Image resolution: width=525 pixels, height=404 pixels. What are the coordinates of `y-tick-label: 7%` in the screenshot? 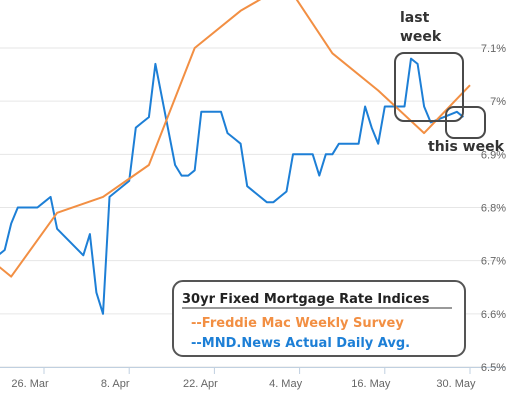 It's located at (498, 102).